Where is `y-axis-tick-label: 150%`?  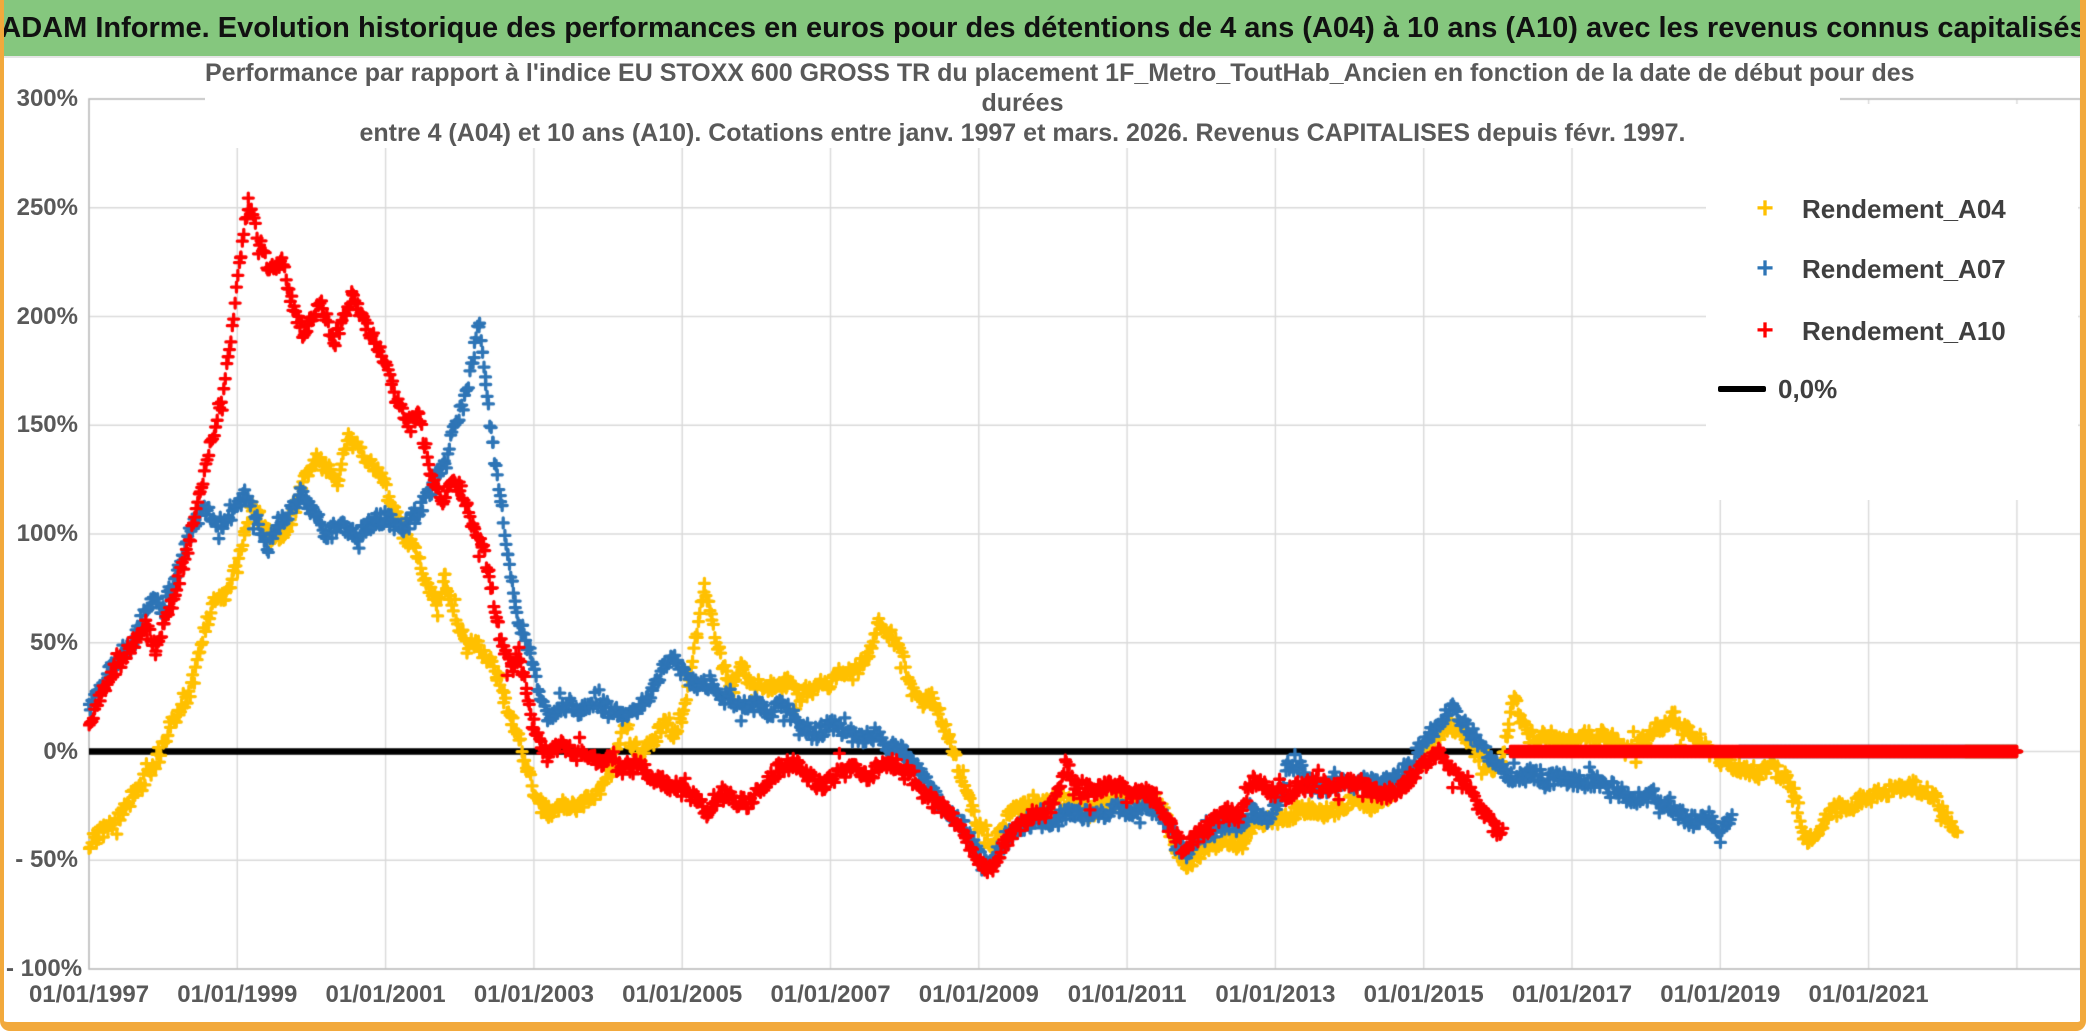
y-axis-tick-label: 150% is located at coordinates (47, 425).